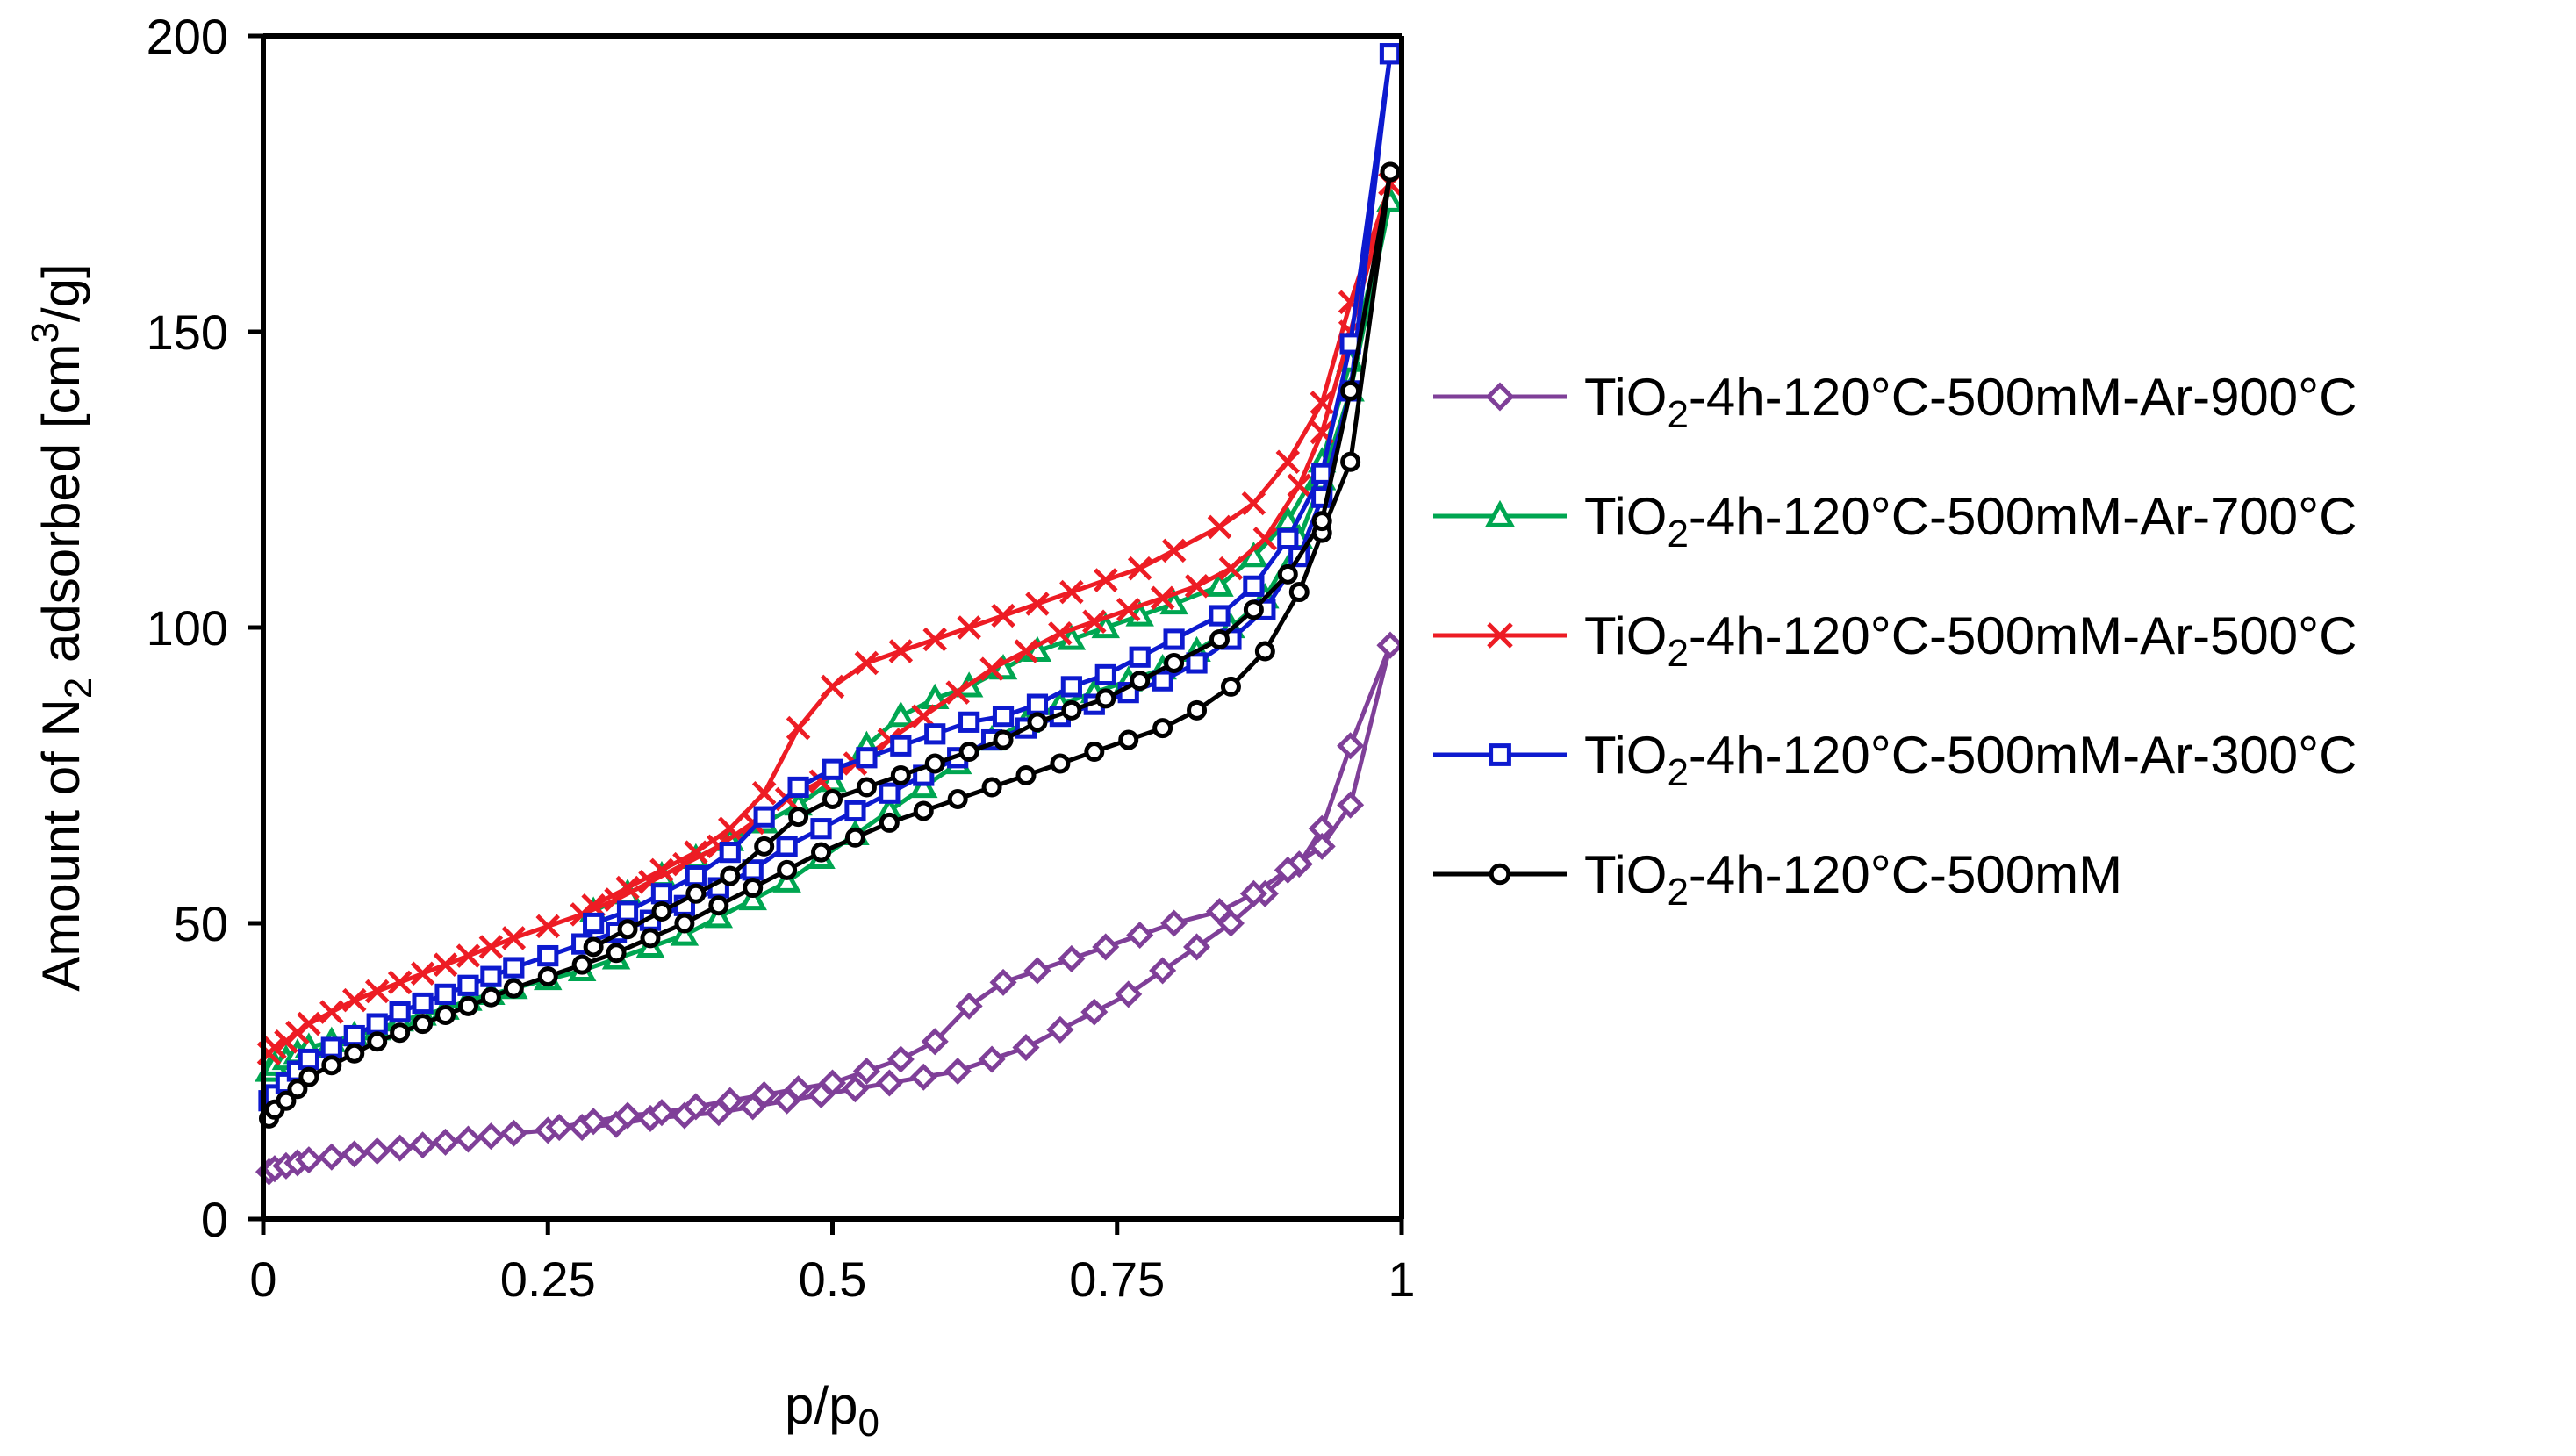  What do you see at coordinates (201, 923) in the screenshot?
I see `y-tick-label: 50` at bounding box center [201, 923].